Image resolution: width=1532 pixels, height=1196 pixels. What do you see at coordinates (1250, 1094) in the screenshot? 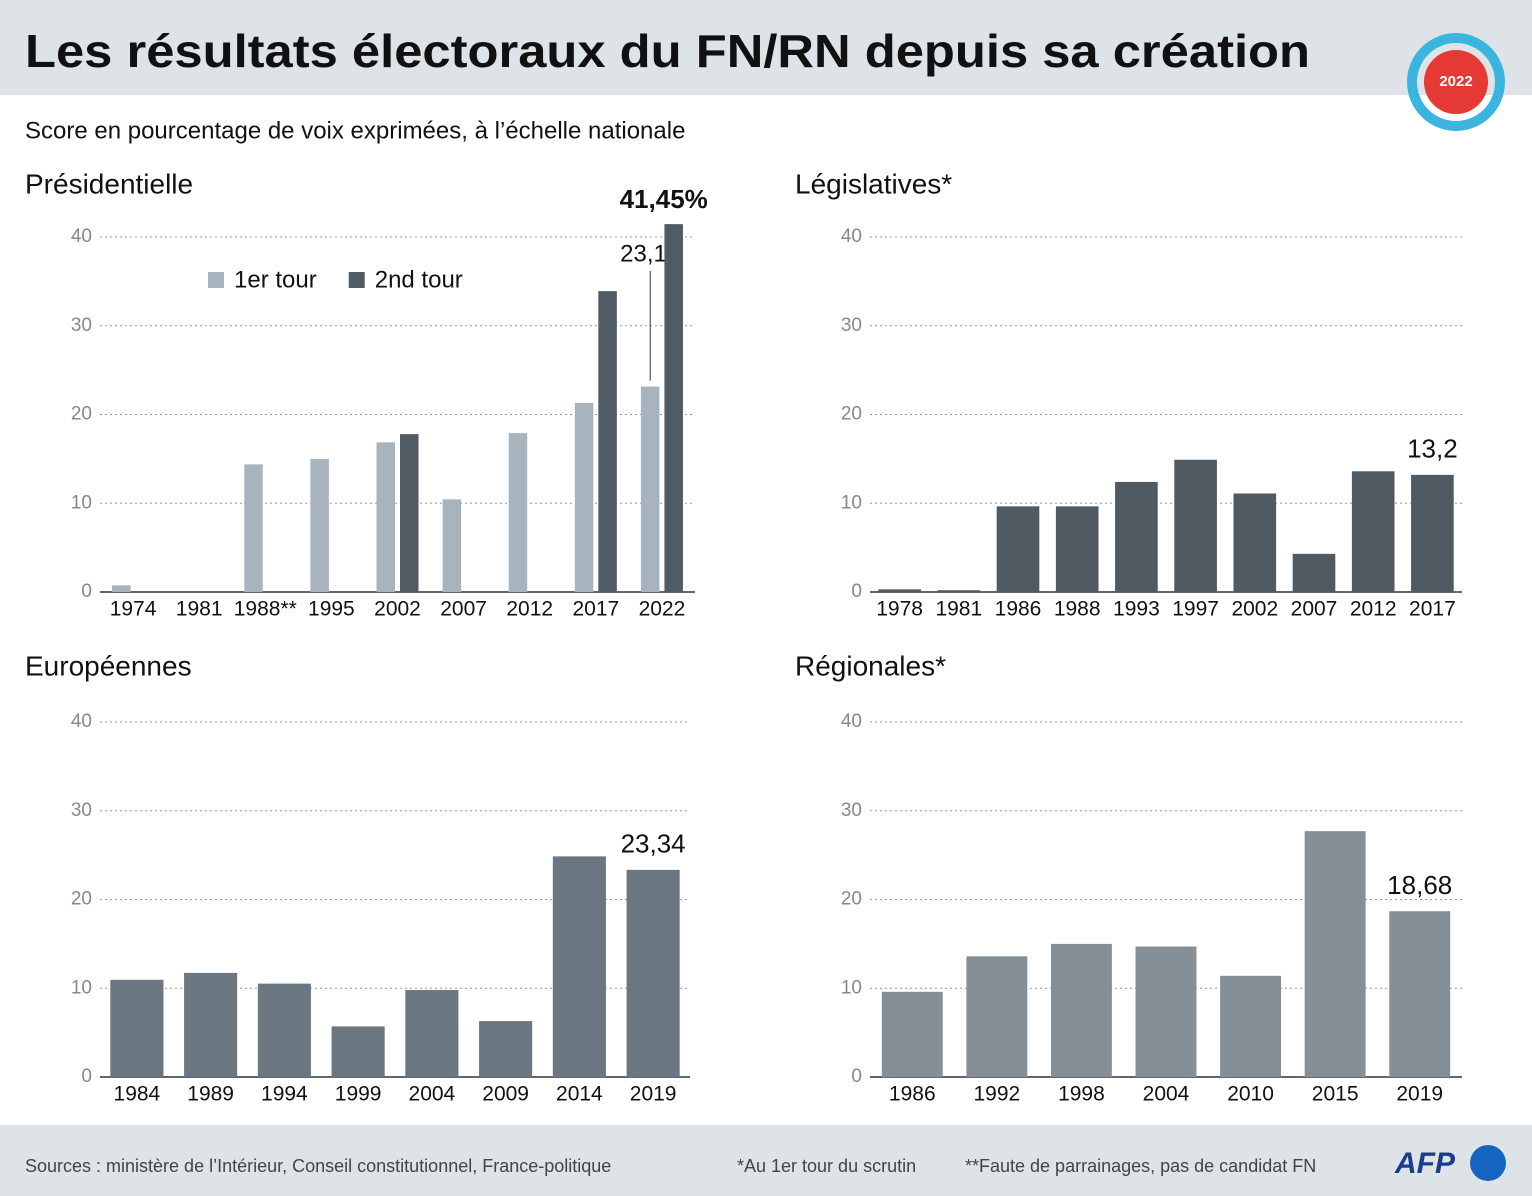
I see `x-tick-label: 2010` at bounding box center [1250, 1094].